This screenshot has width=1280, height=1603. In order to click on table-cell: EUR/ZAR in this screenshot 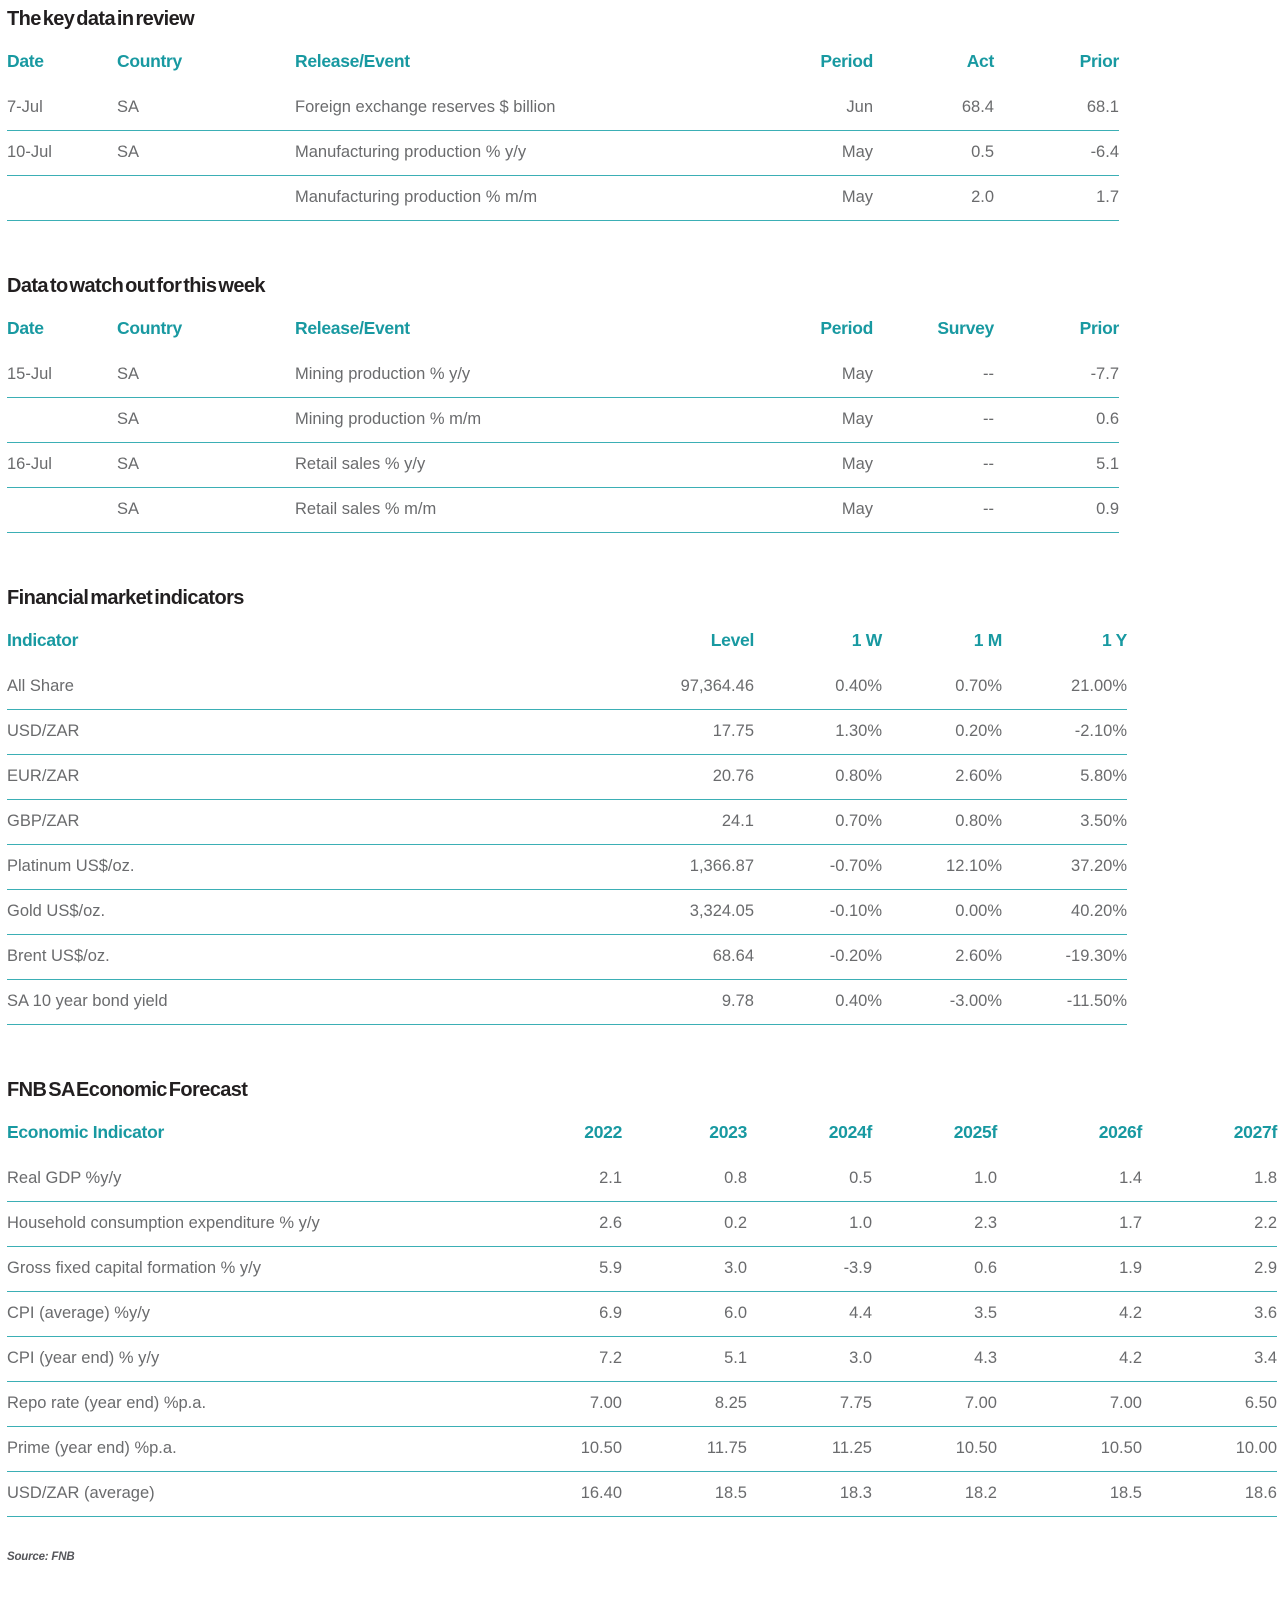, I will do `click(284, 777)`.